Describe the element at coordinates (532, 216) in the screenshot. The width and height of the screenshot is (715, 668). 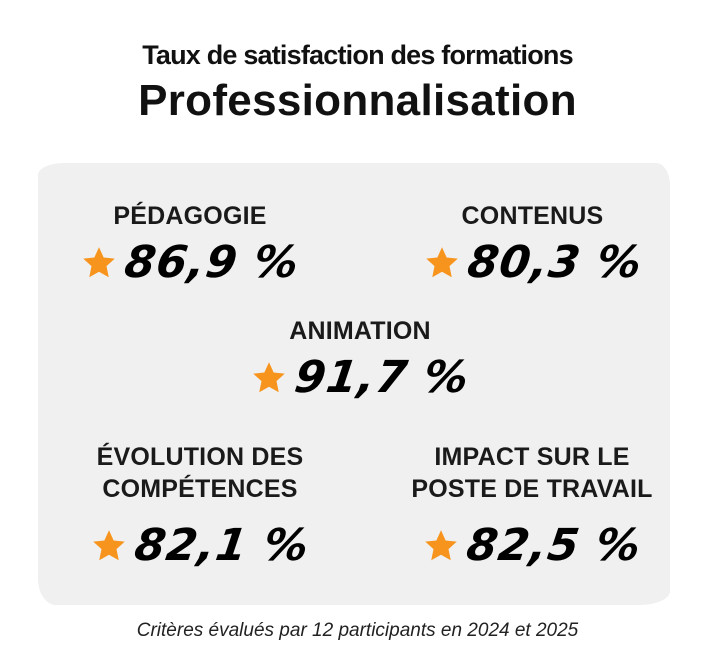
I see `criterion-label: CONTENUS` at that location.